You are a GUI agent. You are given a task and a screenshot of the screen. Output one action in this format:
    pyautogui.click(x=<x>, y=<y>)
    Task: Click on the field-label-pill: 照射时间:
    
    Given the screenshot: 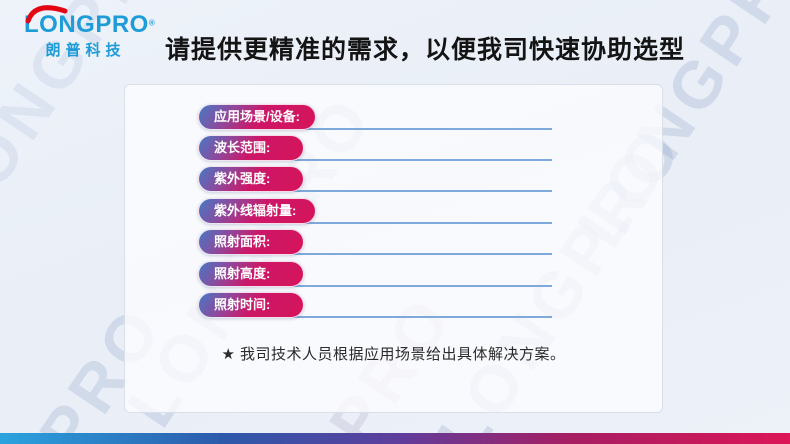 What is the action you would take?
    pyautogui.click(x=251, y=305)
    